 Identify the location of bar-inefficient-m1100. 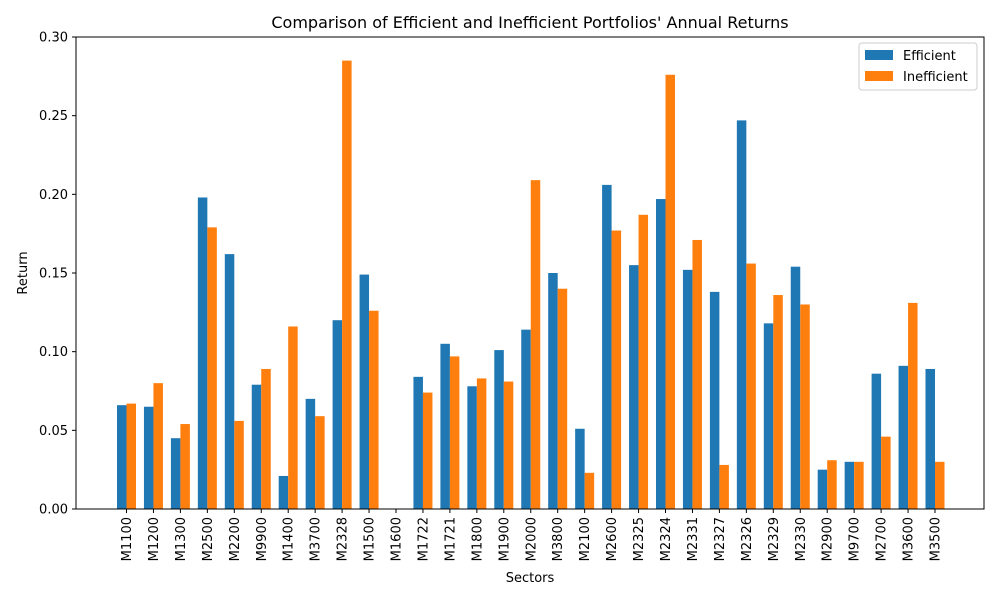
(131, 456).